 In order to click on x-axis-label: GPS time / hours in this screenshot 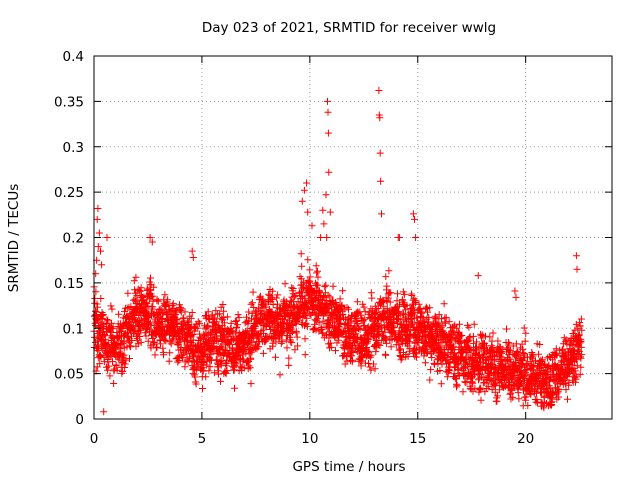, I will do `click(348, 467)`.